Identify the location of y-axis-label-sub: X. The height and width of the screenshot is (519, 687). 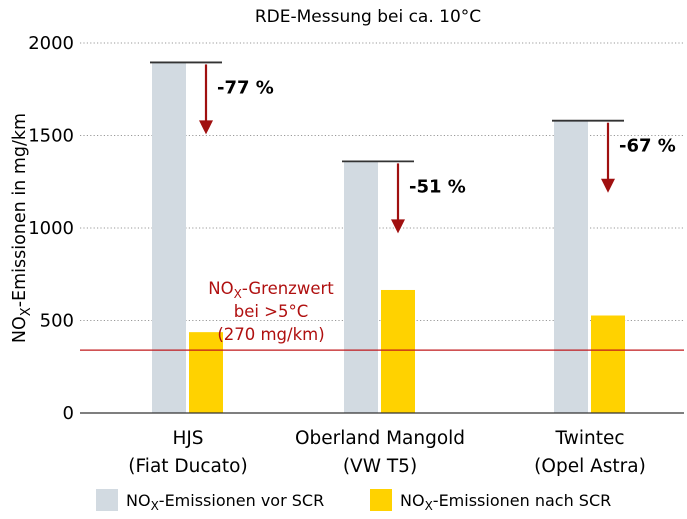
(26, 311).